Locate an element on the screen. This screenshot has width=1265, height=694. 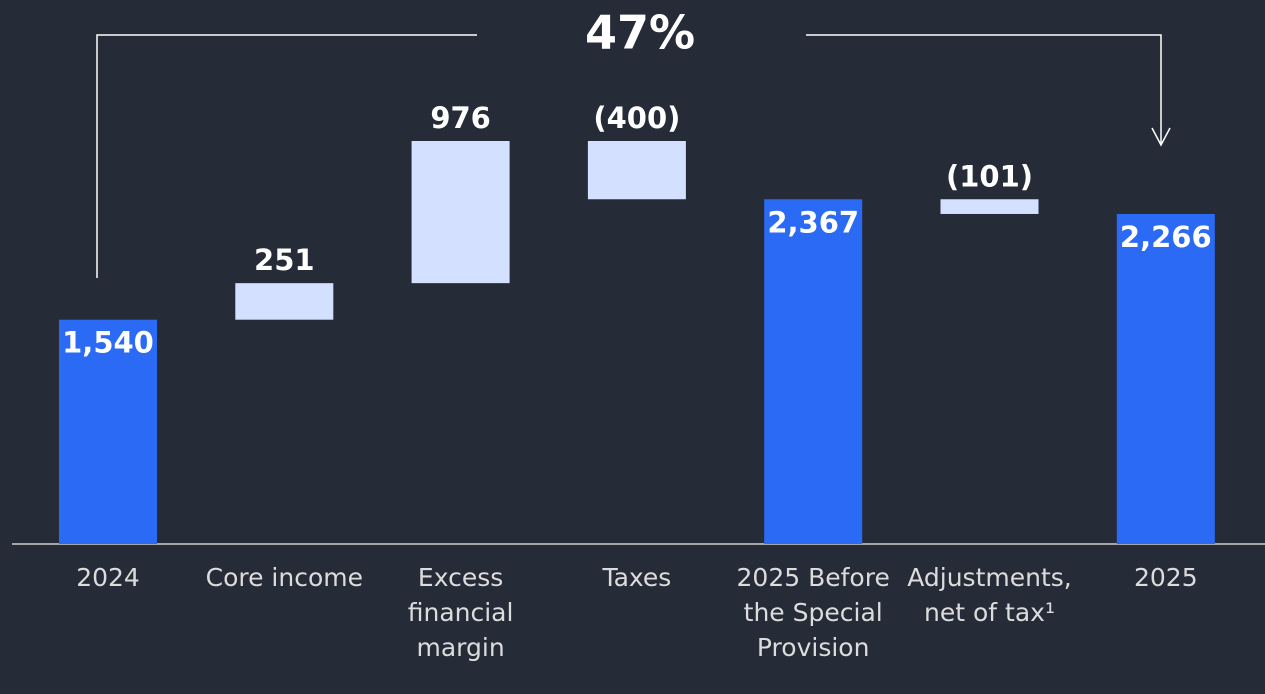
bracket-right is located at coordinates (984, 89).